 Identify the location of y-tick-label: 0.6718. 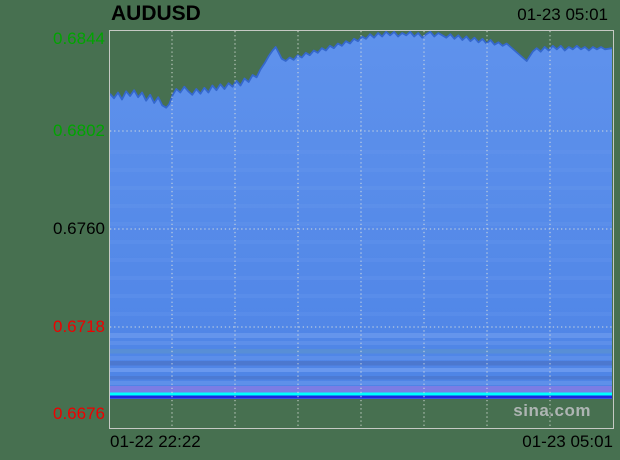
(79, 326).